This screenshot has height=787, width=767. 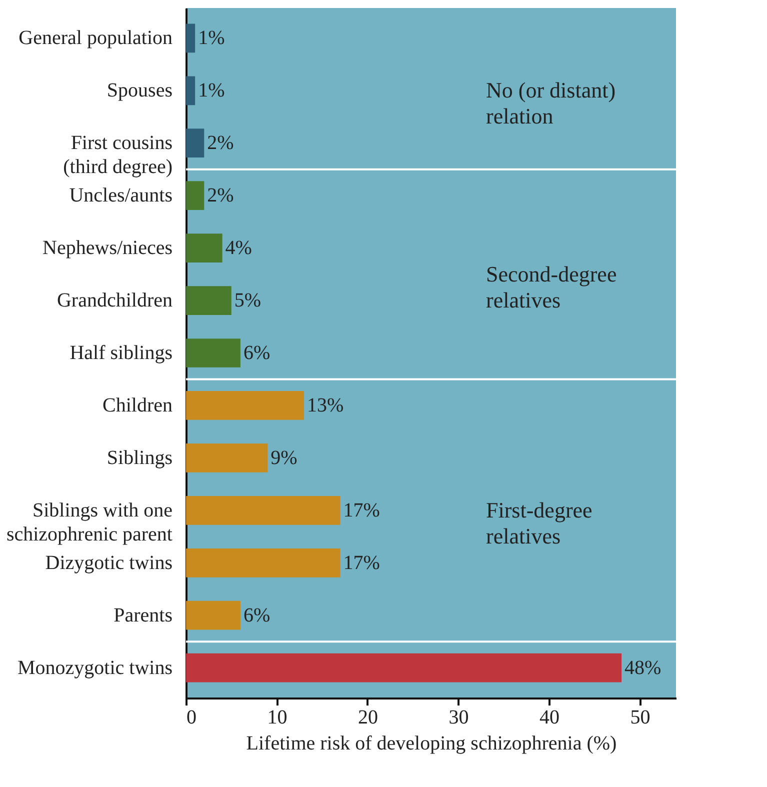 I want to click on data-label: 9%, so click(x=284, y=457).